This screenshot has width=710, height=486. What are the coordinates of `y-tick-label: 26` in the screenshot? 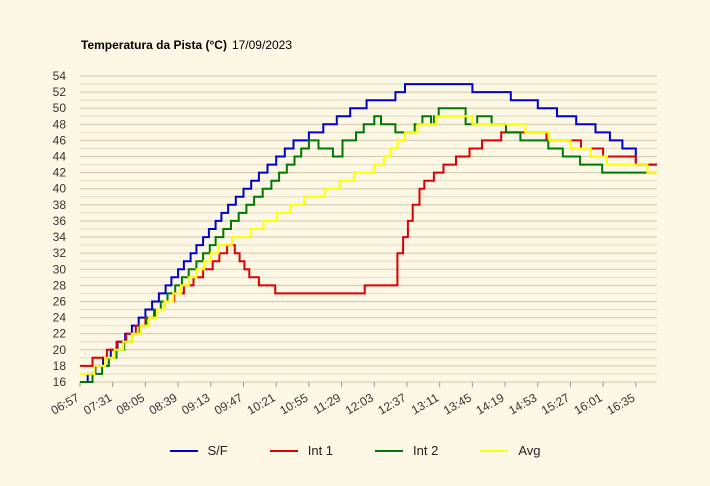 It's located at (60, 301).